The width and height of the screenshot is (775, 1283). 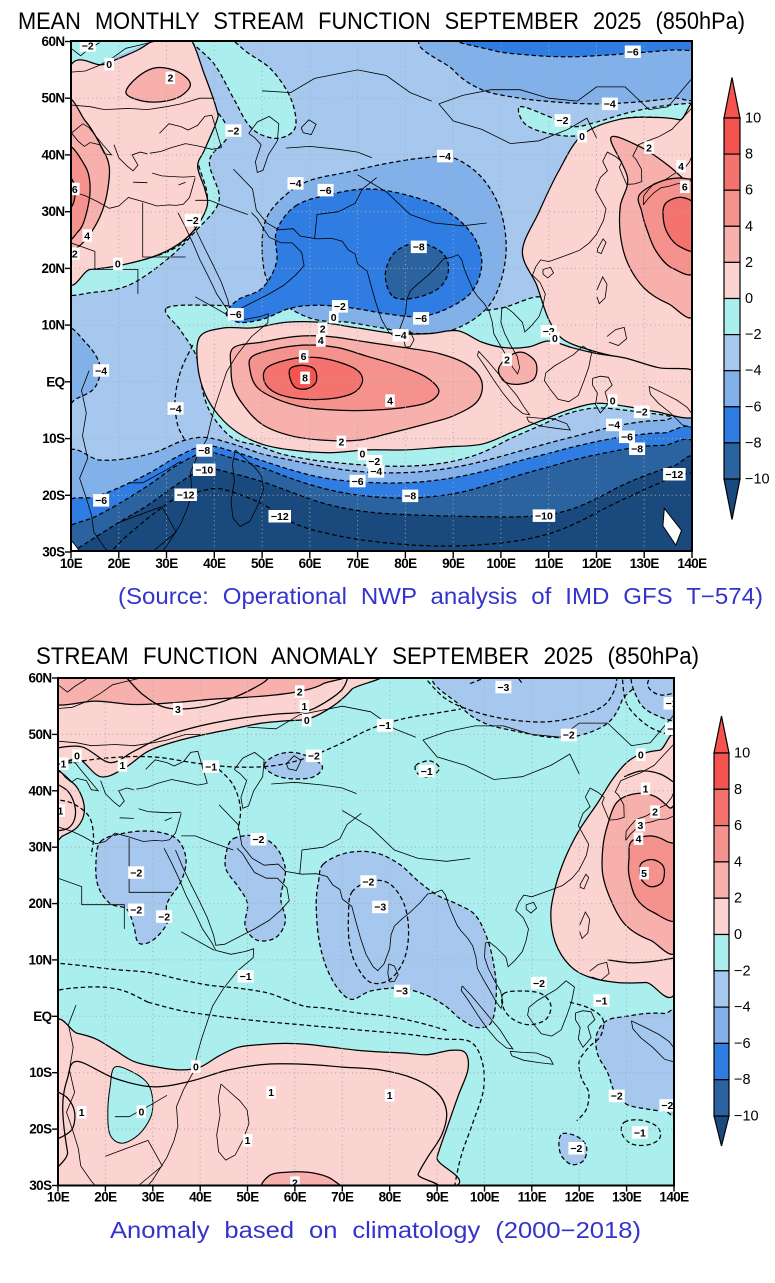 What do you see at coordinates (71, 563) in the screenshot?
I see `svg-text: 10E` at bounding box center [71, 563].